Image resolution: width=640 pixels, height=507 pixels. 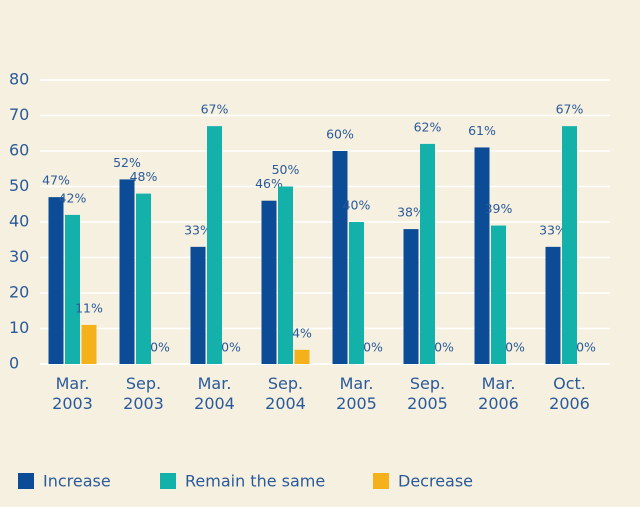 I want to click on value-label: 47%, so click(x=56, y=180).